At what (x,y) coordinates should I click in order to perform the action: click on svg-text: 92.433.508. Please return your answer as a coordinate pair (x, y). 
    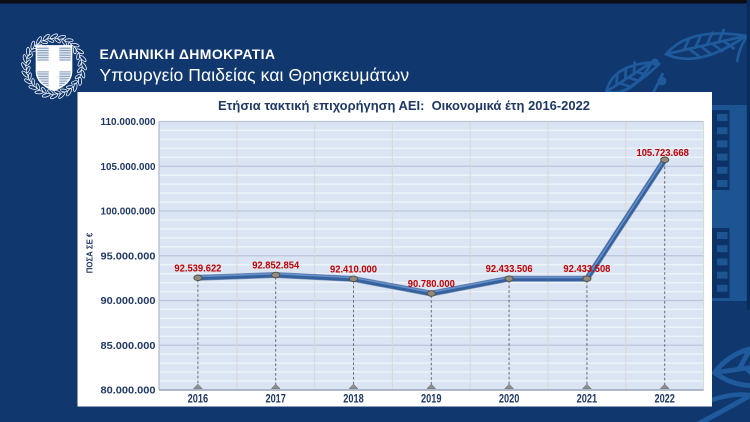
    Looking at the image, I should click on (586, 269).